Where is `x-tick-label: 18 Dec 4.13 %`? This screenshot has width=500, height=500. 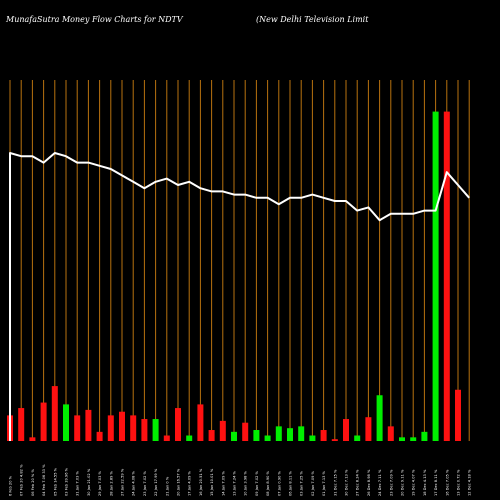 x-tick-label: 18 Dec 4.13 % is located at coordinates (425, 482).